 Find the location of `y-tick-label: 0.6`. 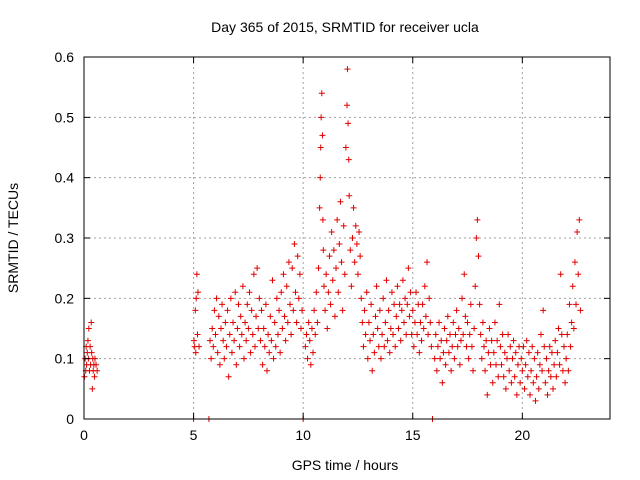

y-tick-label: 0.6 is located at coordinates (65, 57).